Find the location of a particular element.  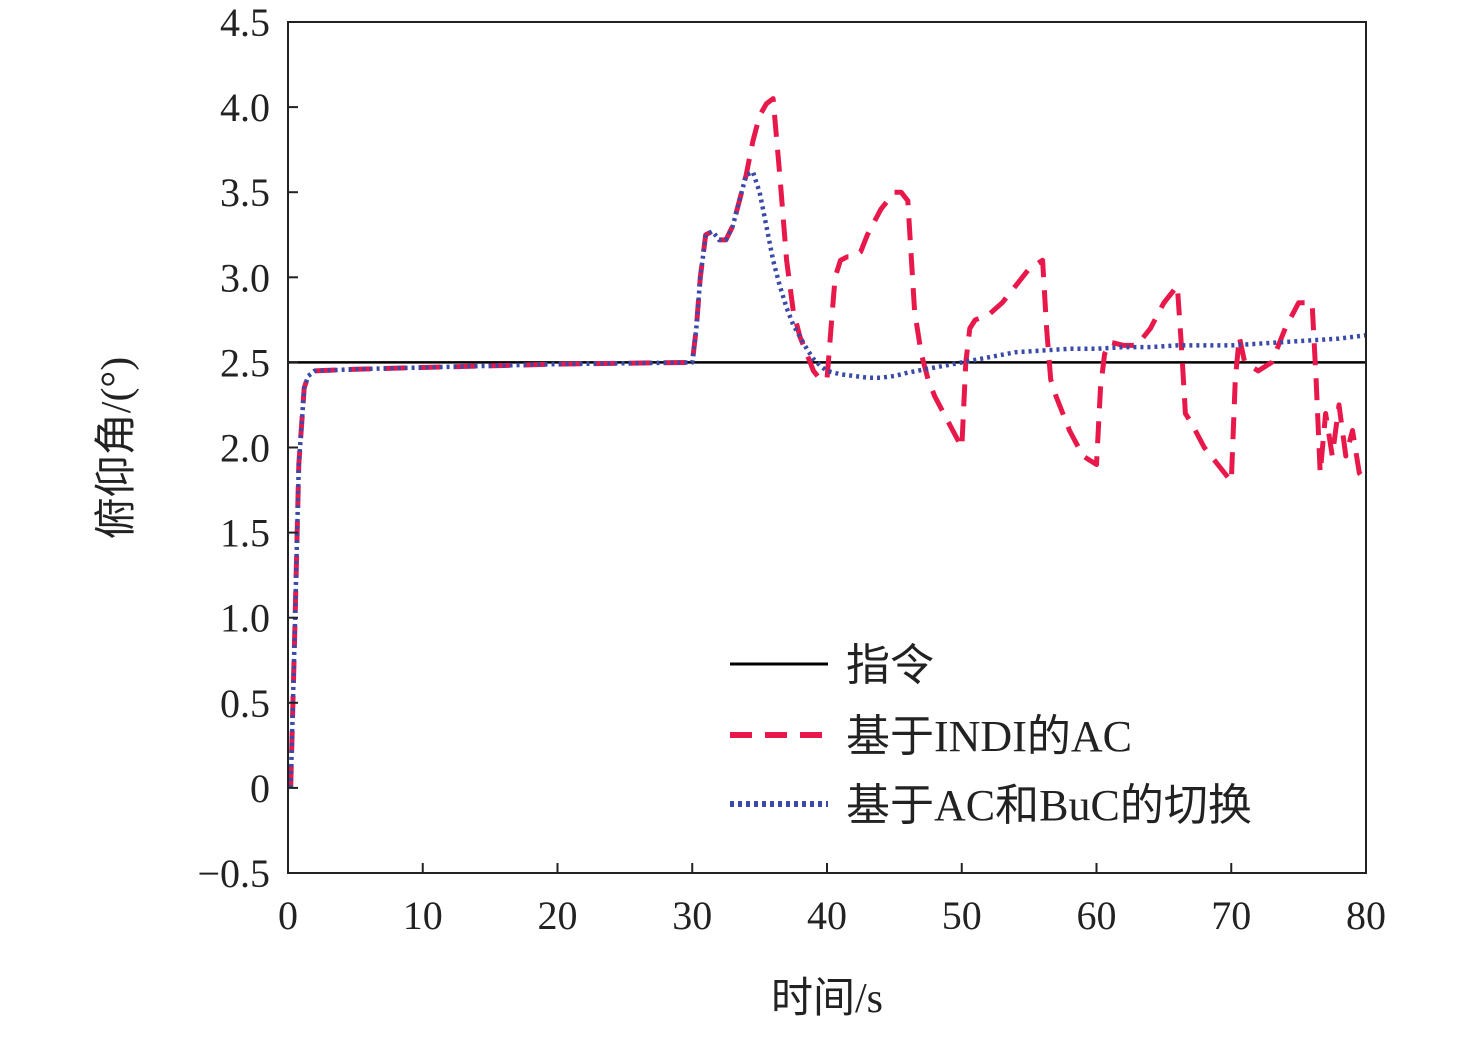

legend-label-command: 指令 is located at coordinates (890, 665).